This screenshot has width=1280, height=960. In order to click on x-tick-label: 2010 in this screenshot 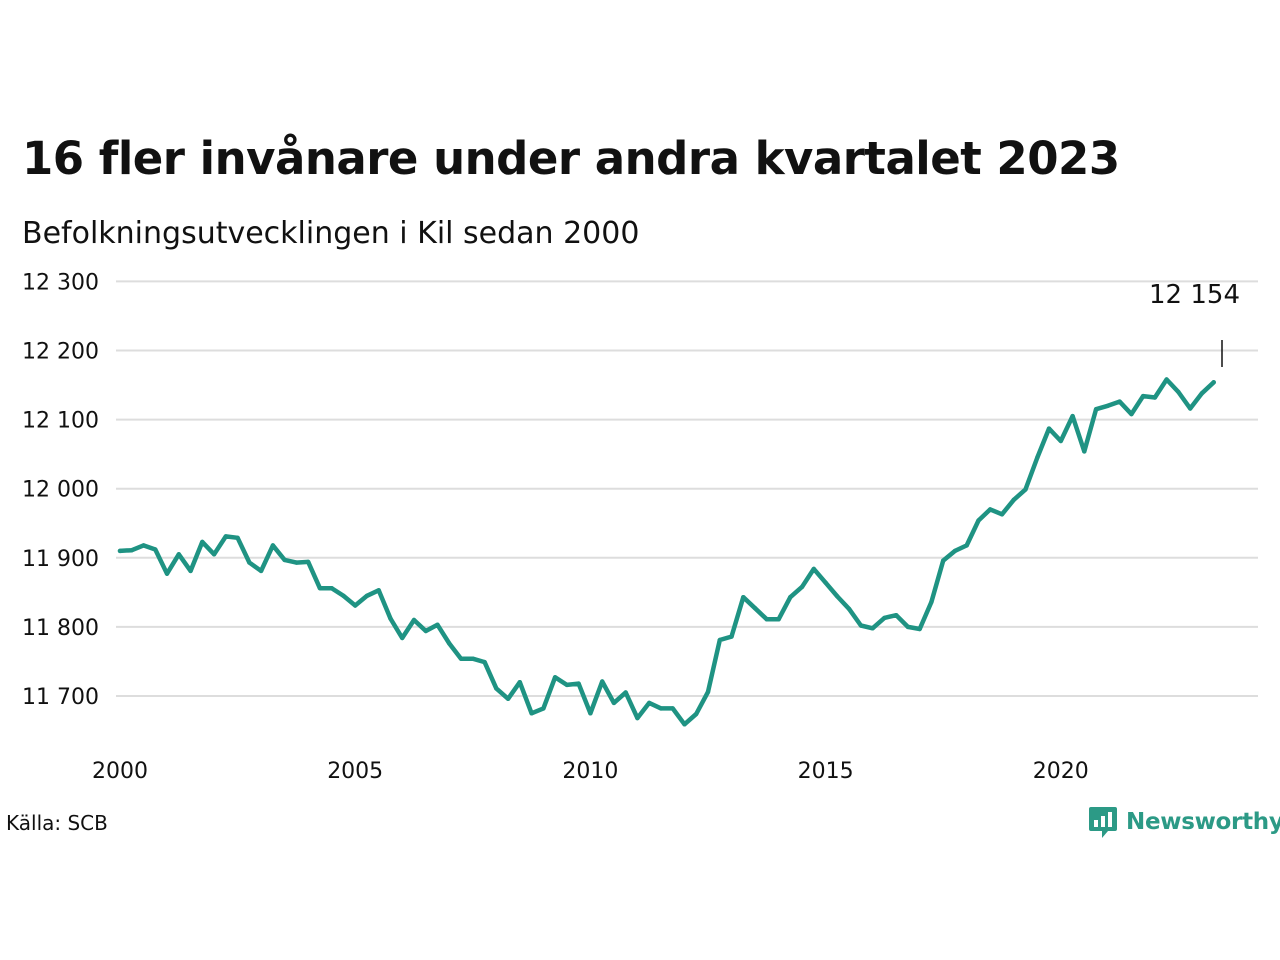, I will do `click(590, 771)`.